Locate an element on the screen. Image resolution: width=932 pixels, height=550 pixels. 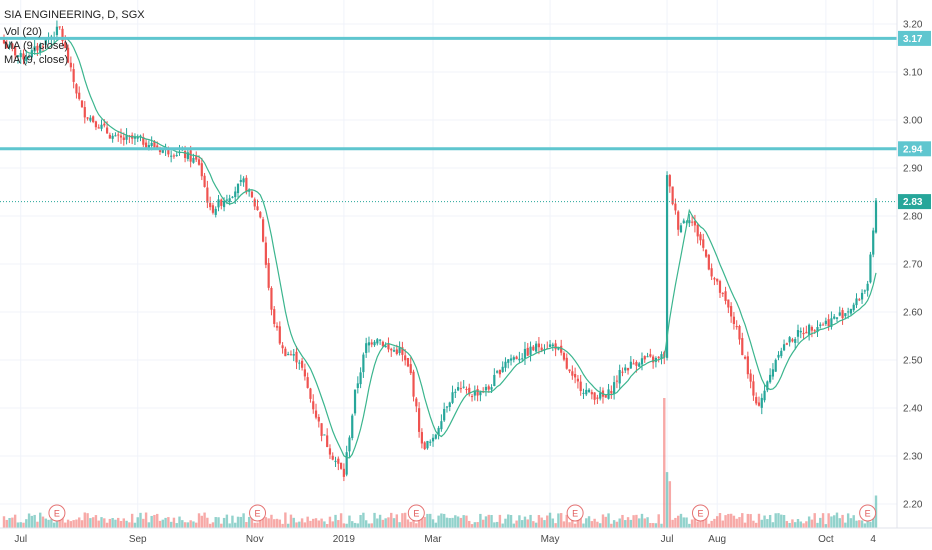
last-price-label: 2.83 is located at coordinates (913, 202).